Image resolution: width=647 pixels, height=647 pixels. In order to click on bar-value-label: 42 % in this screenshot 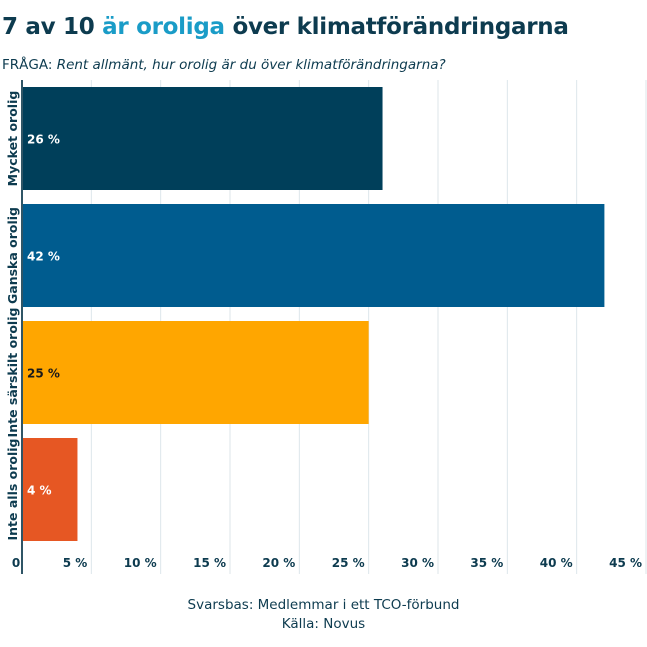, I will do `click(43, 257)`.